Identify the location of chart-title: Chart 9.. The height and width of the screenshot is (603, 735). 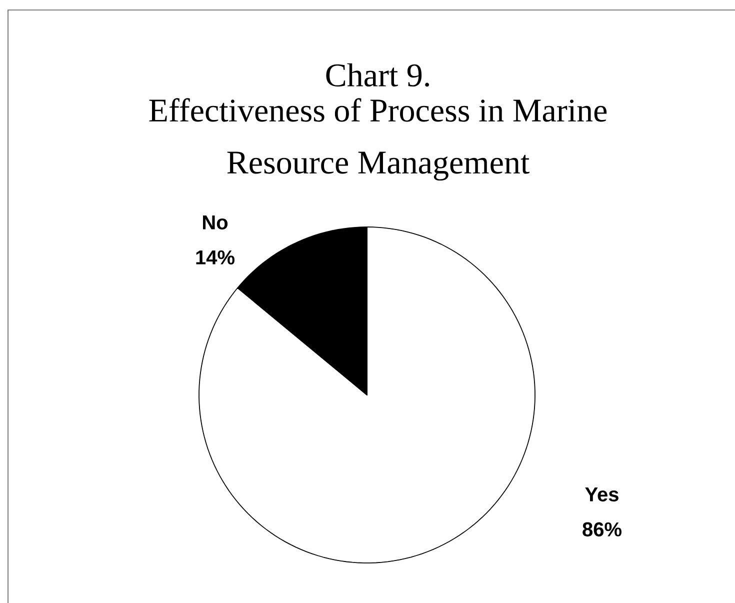
(377, 75).